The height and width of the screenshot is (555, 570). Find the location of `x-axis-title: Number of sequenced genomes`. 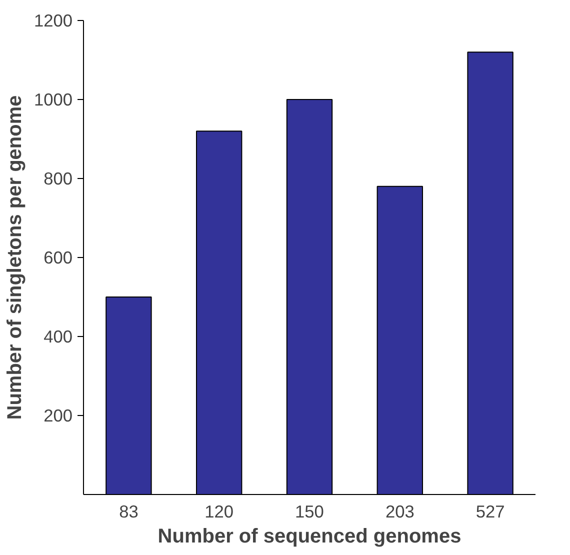

x-axis-title: Number of sequenced genomes is located at coordinates (310, 537).